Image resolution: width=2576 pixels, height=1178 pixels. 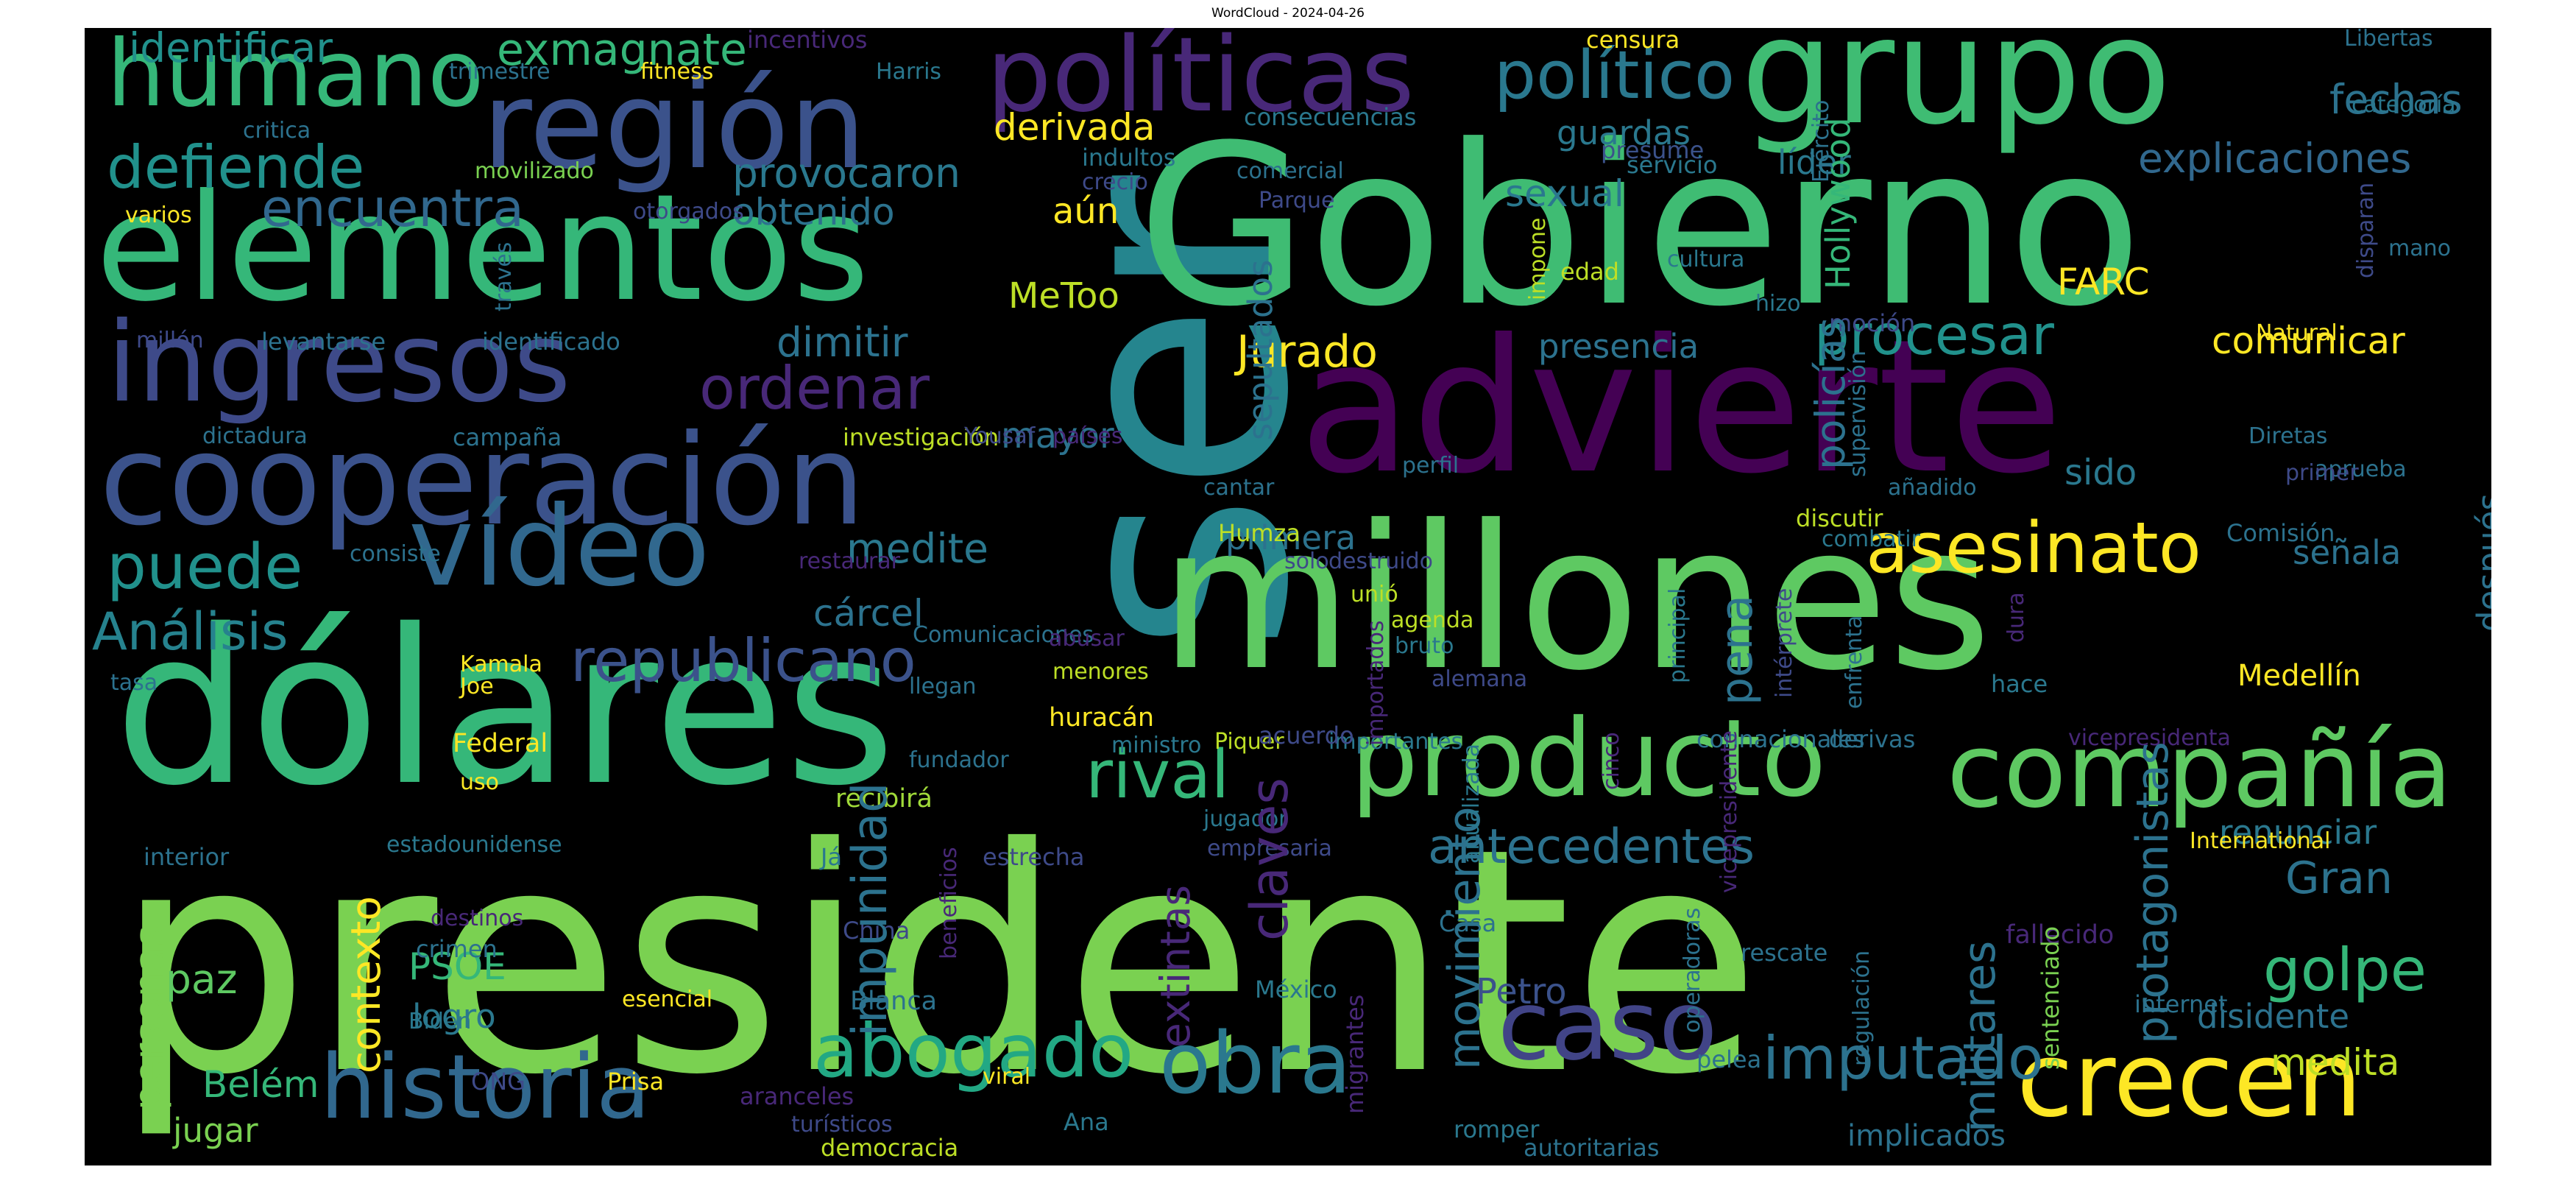 What do you see at coordinates (1087, 639) in the screenshot?
I see `word-119: abusar` at bounding box center [1087, 639].